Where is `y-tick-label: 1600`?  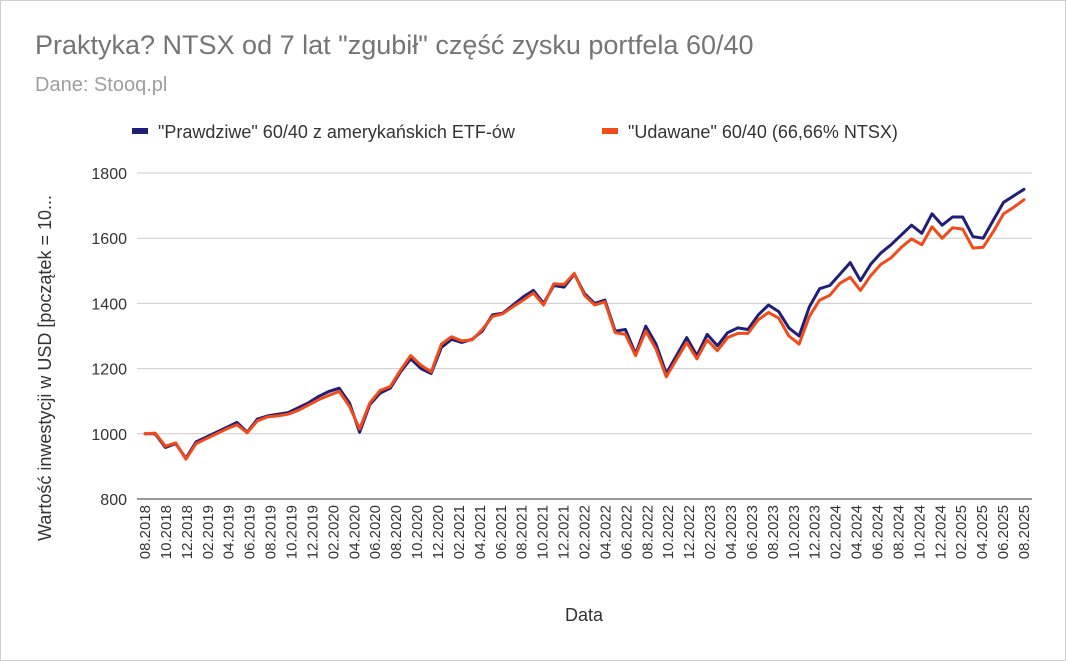
y-tick-label: 1600 is located at coordinates (109, 239).